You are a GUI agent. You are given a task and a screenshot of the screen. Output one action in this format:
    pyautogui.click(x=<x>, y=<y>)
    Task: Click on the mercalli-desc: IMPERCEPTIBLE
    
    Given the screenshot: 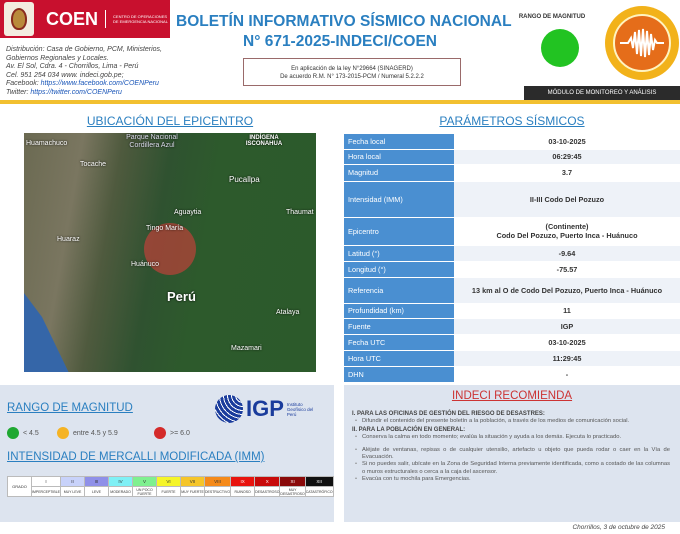 What is the action you would take?
    pyautogui.click(x=46, y=491)
    